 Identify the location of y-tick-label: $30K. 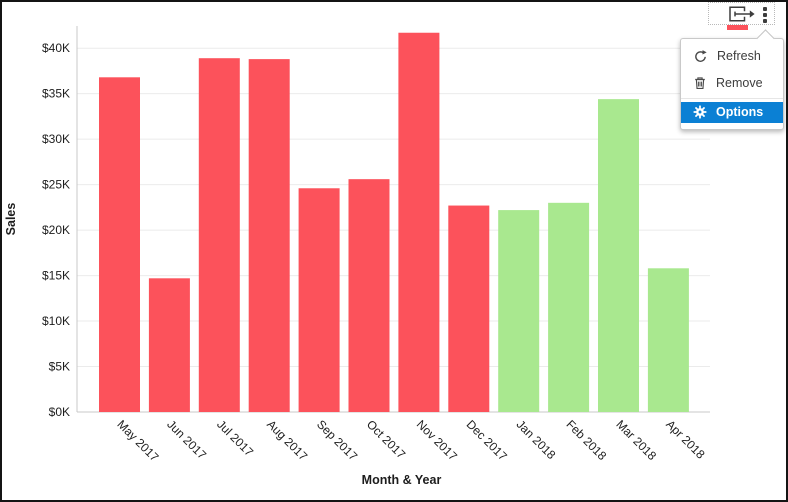
(56, 139).